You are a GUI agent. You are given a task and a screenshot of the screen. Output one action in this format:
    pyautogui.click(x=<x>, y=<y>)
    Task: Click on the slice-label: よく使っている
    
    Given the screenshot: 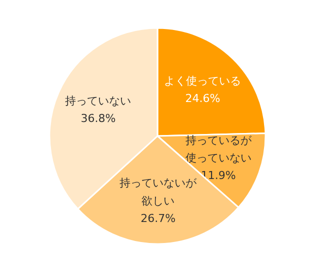 What is the action you would take?
    pyautogui.click(x=203, y=81)
    